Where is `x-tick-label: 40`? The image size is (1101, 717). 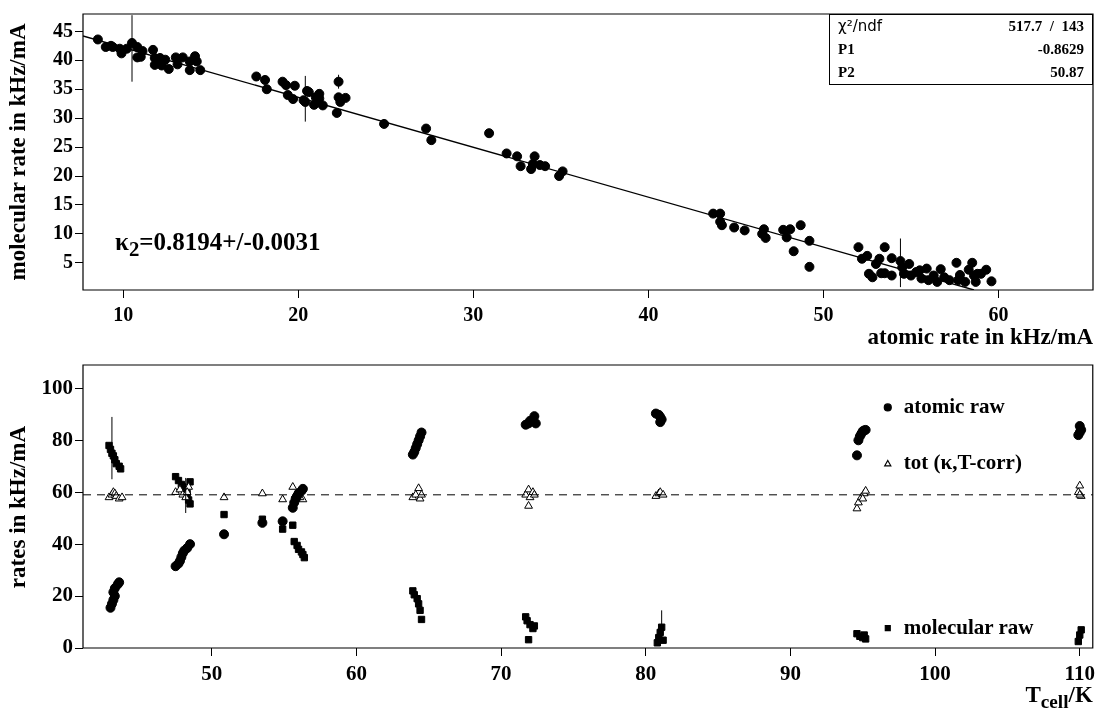
x-tick-label: 40 is located at coordinates (648, 314).